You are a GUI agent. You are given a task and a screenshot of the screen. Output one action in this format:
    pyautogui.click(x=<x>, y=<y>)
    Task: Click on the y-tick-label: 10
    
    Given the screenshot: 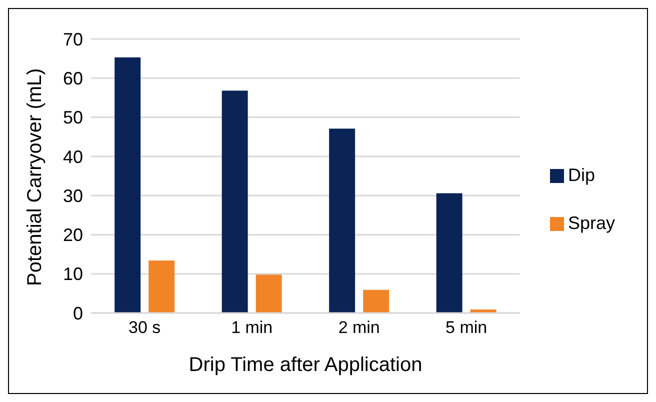 What is the action you would take?
    pyautogui.click(x=72, y=274)
    